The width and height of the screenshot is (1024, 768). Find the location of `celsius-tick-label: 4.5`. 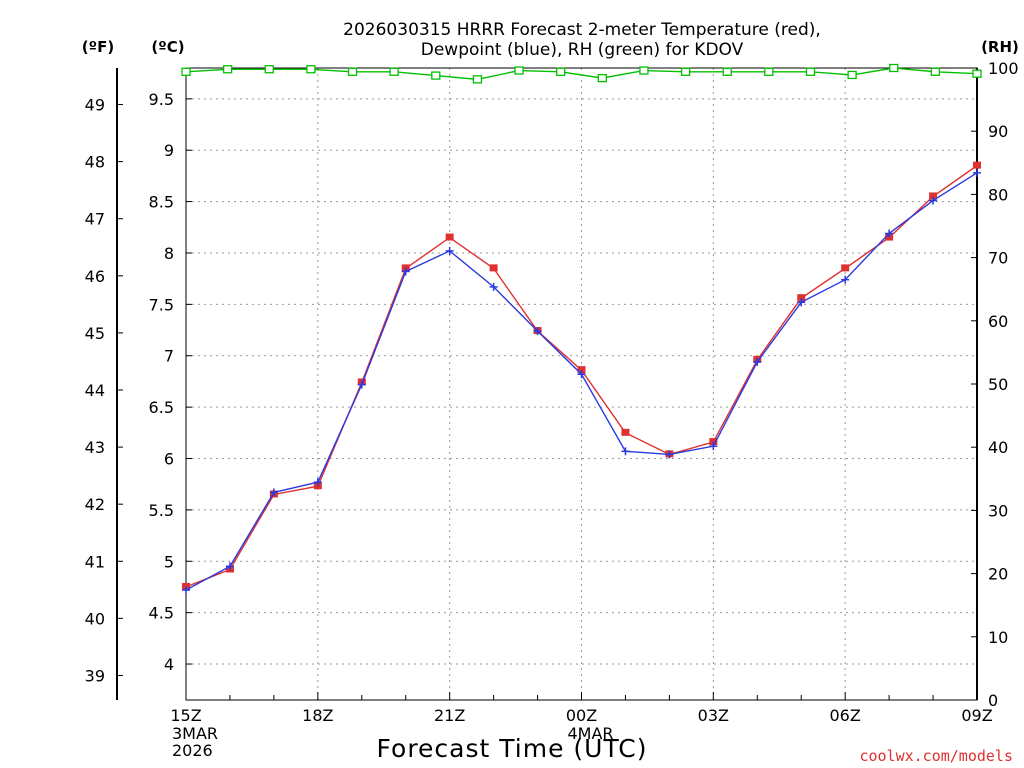

celsius-tick-label: 4.5 is located at coordinates (161, 613).